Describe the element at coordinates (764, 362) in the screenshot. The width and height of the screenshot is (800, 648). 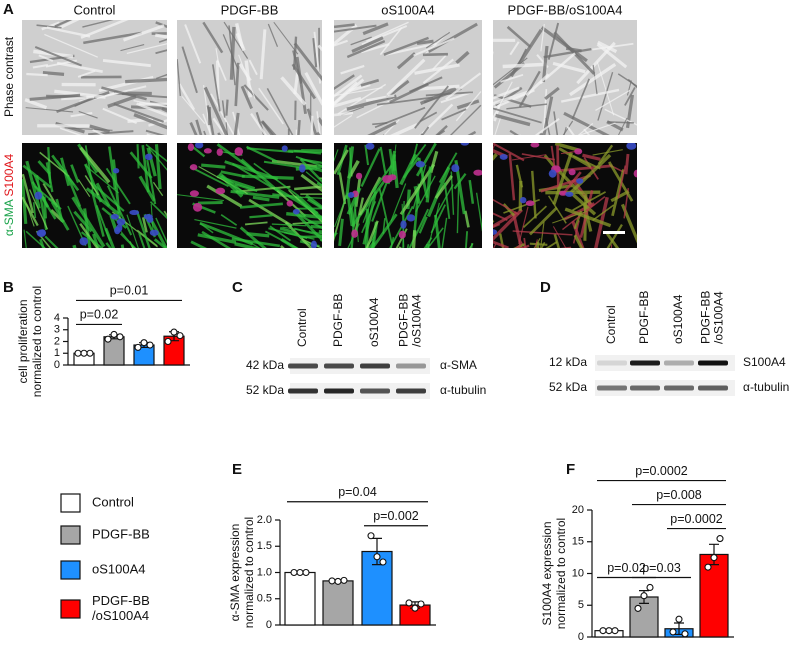
I see `protein-label: S100A4` at that location.